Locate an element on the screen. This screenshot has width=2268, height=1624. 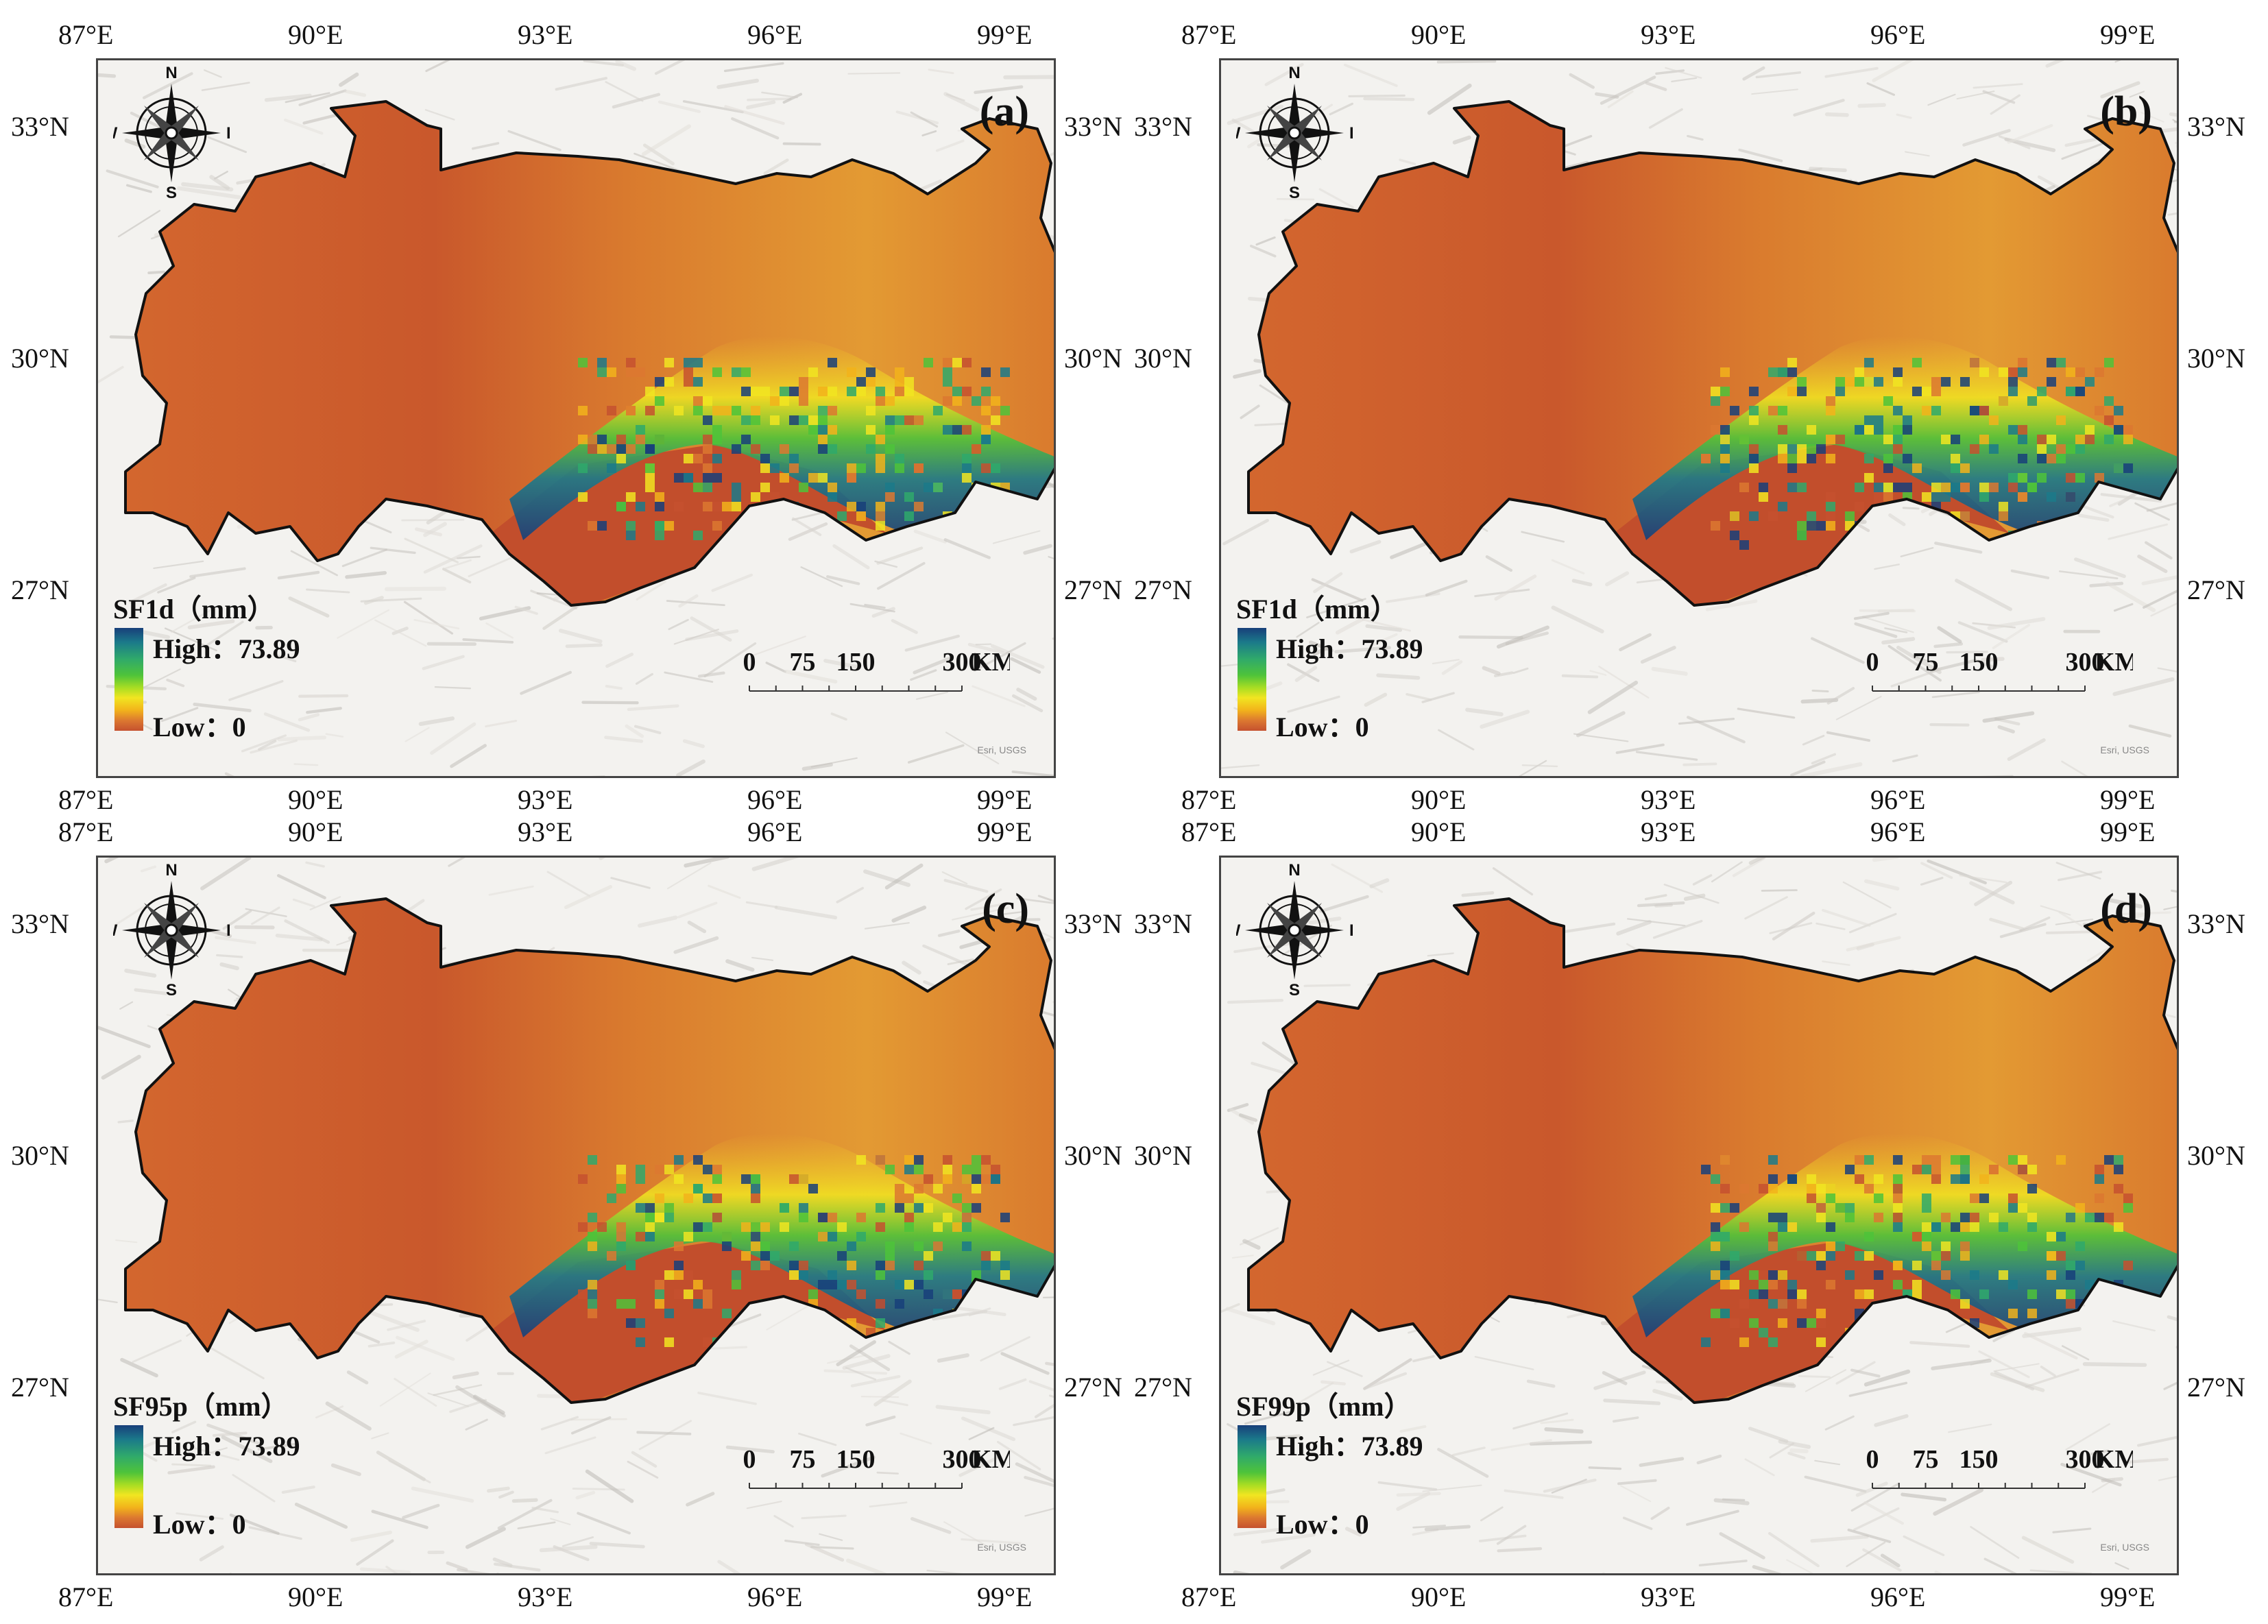
legend-title: SF95p（mm） is located at coordinates (201, 1406).